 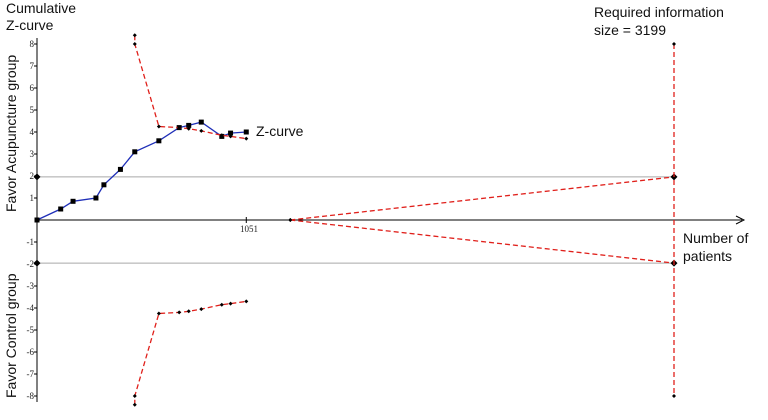 What do you see at coordinates (141, 171) in the screenshot?
I see `zcurve-line` at bounding box center [141, 171].